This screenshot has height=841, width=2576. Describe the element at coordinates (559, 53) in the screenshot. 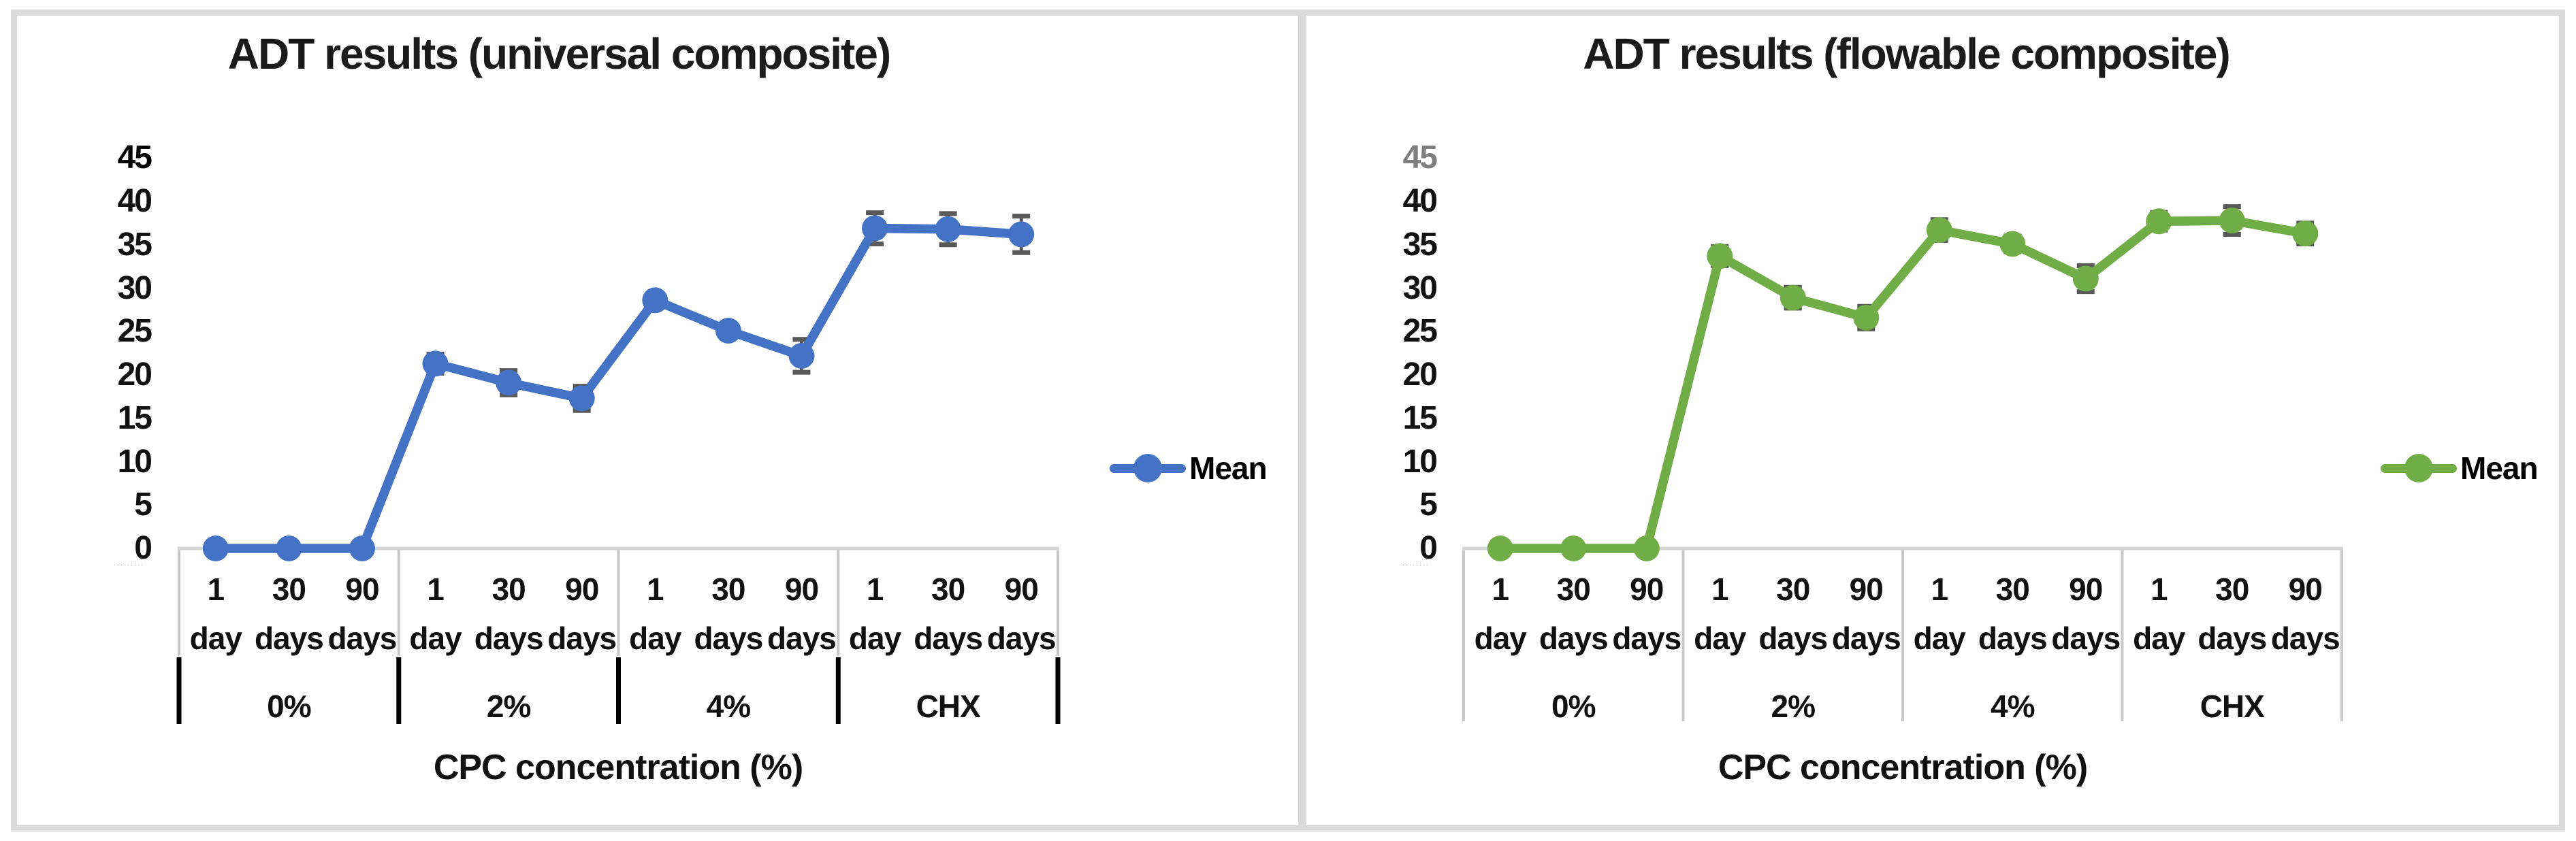

I see `chart-title: ADT results (universal composite)` at that location.